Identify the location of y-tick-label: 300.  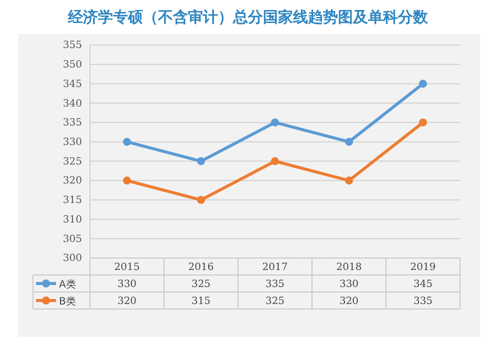
(72, 258).